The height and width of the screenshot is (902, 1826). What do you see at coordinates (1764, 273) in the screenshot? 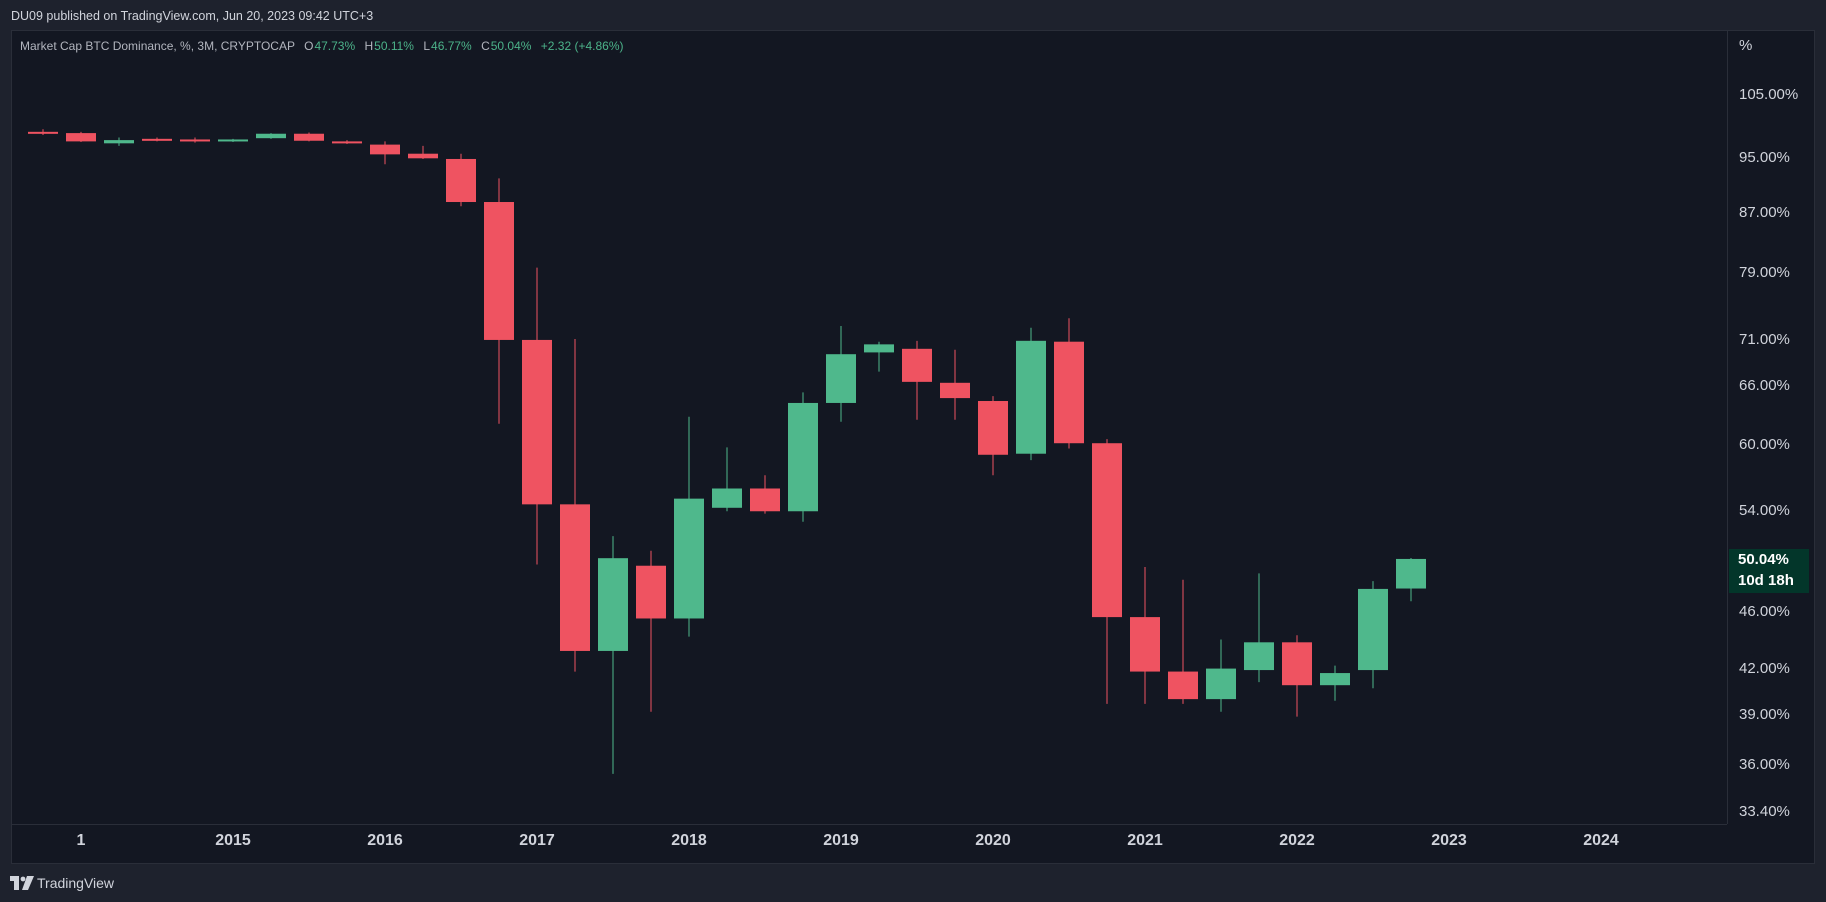
I see `price-tick-label: 79.00%` at bounding box center [1764, 273].